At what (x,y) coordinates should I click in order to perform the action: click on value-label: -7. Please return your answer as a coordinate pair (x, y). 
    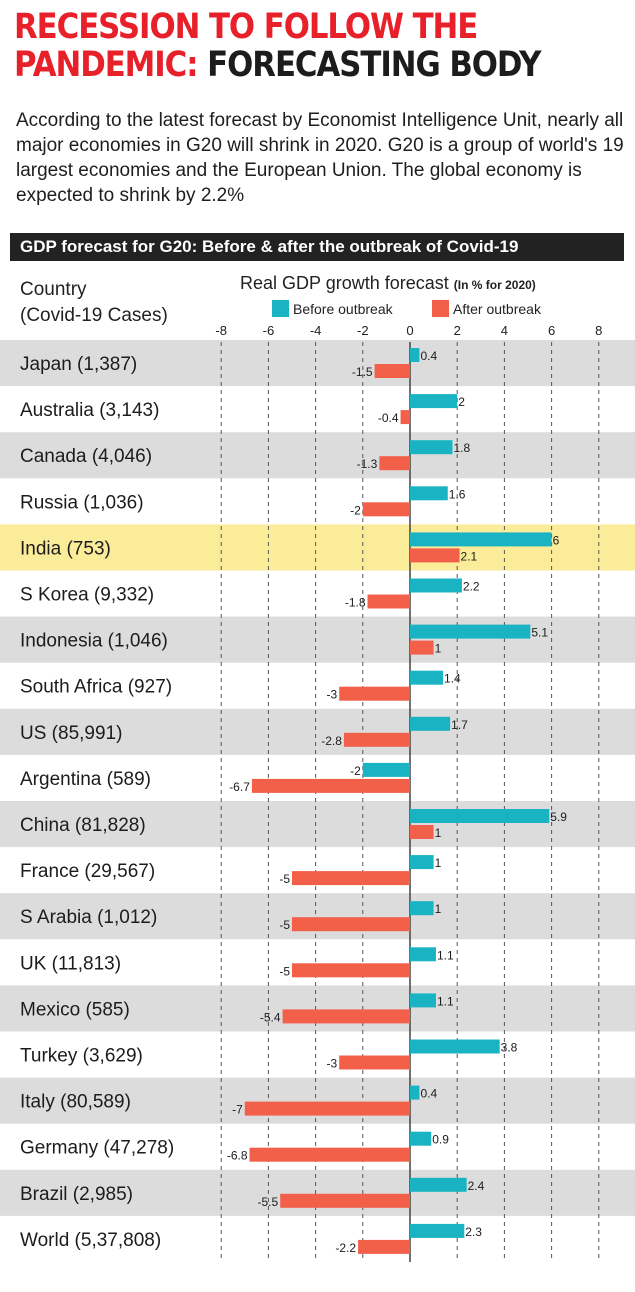
    Looking at the image, I should click on (237, 1110).